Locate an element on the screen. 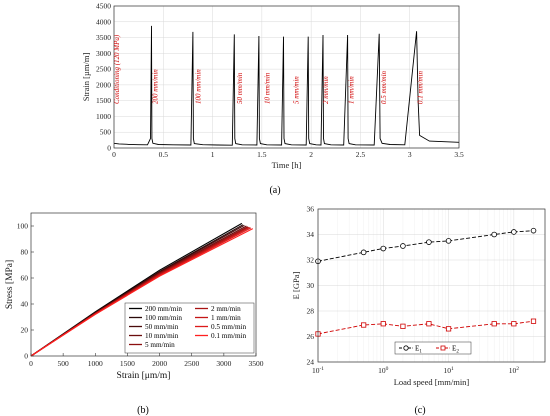 This screenshot has width=550, height=416. tick-label-x-b: 2000 is located at coordinates (159, 363).